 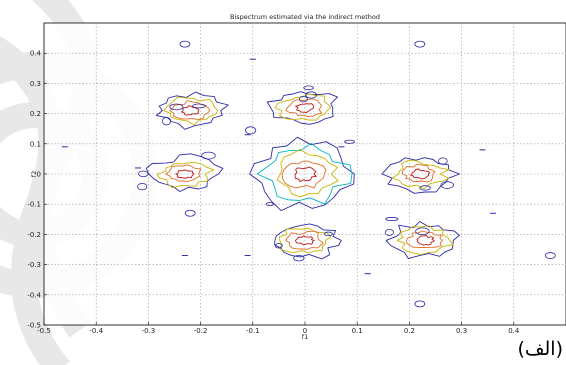 What do you see at coordinates (540, 349) in the screenshot?
I see `figure-caption: (الف)` at bounding box center [540, 349].